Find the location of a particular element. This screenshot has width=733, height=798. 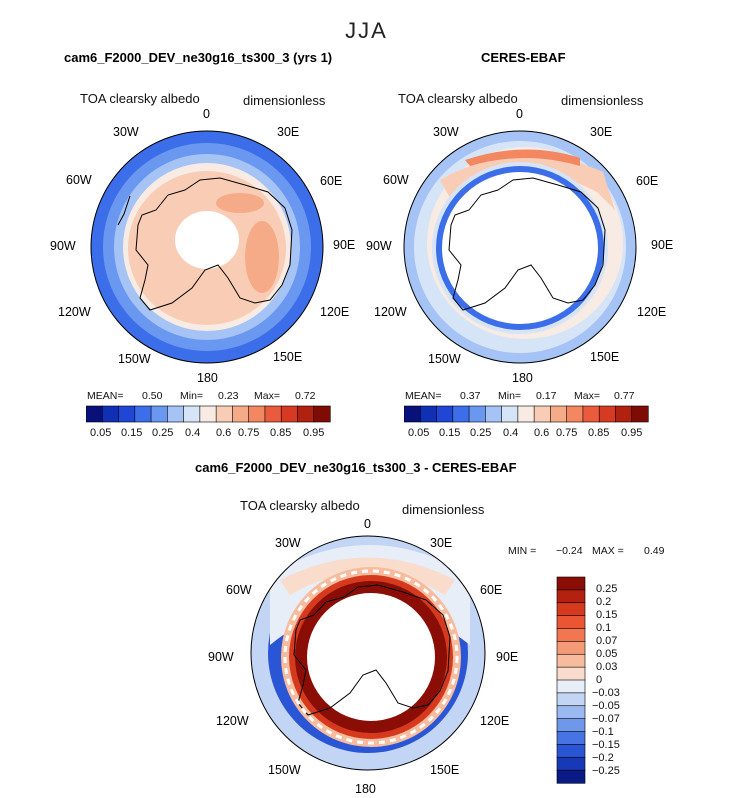

p1-lon-60w: 60W is located at coordinates (79, 180).